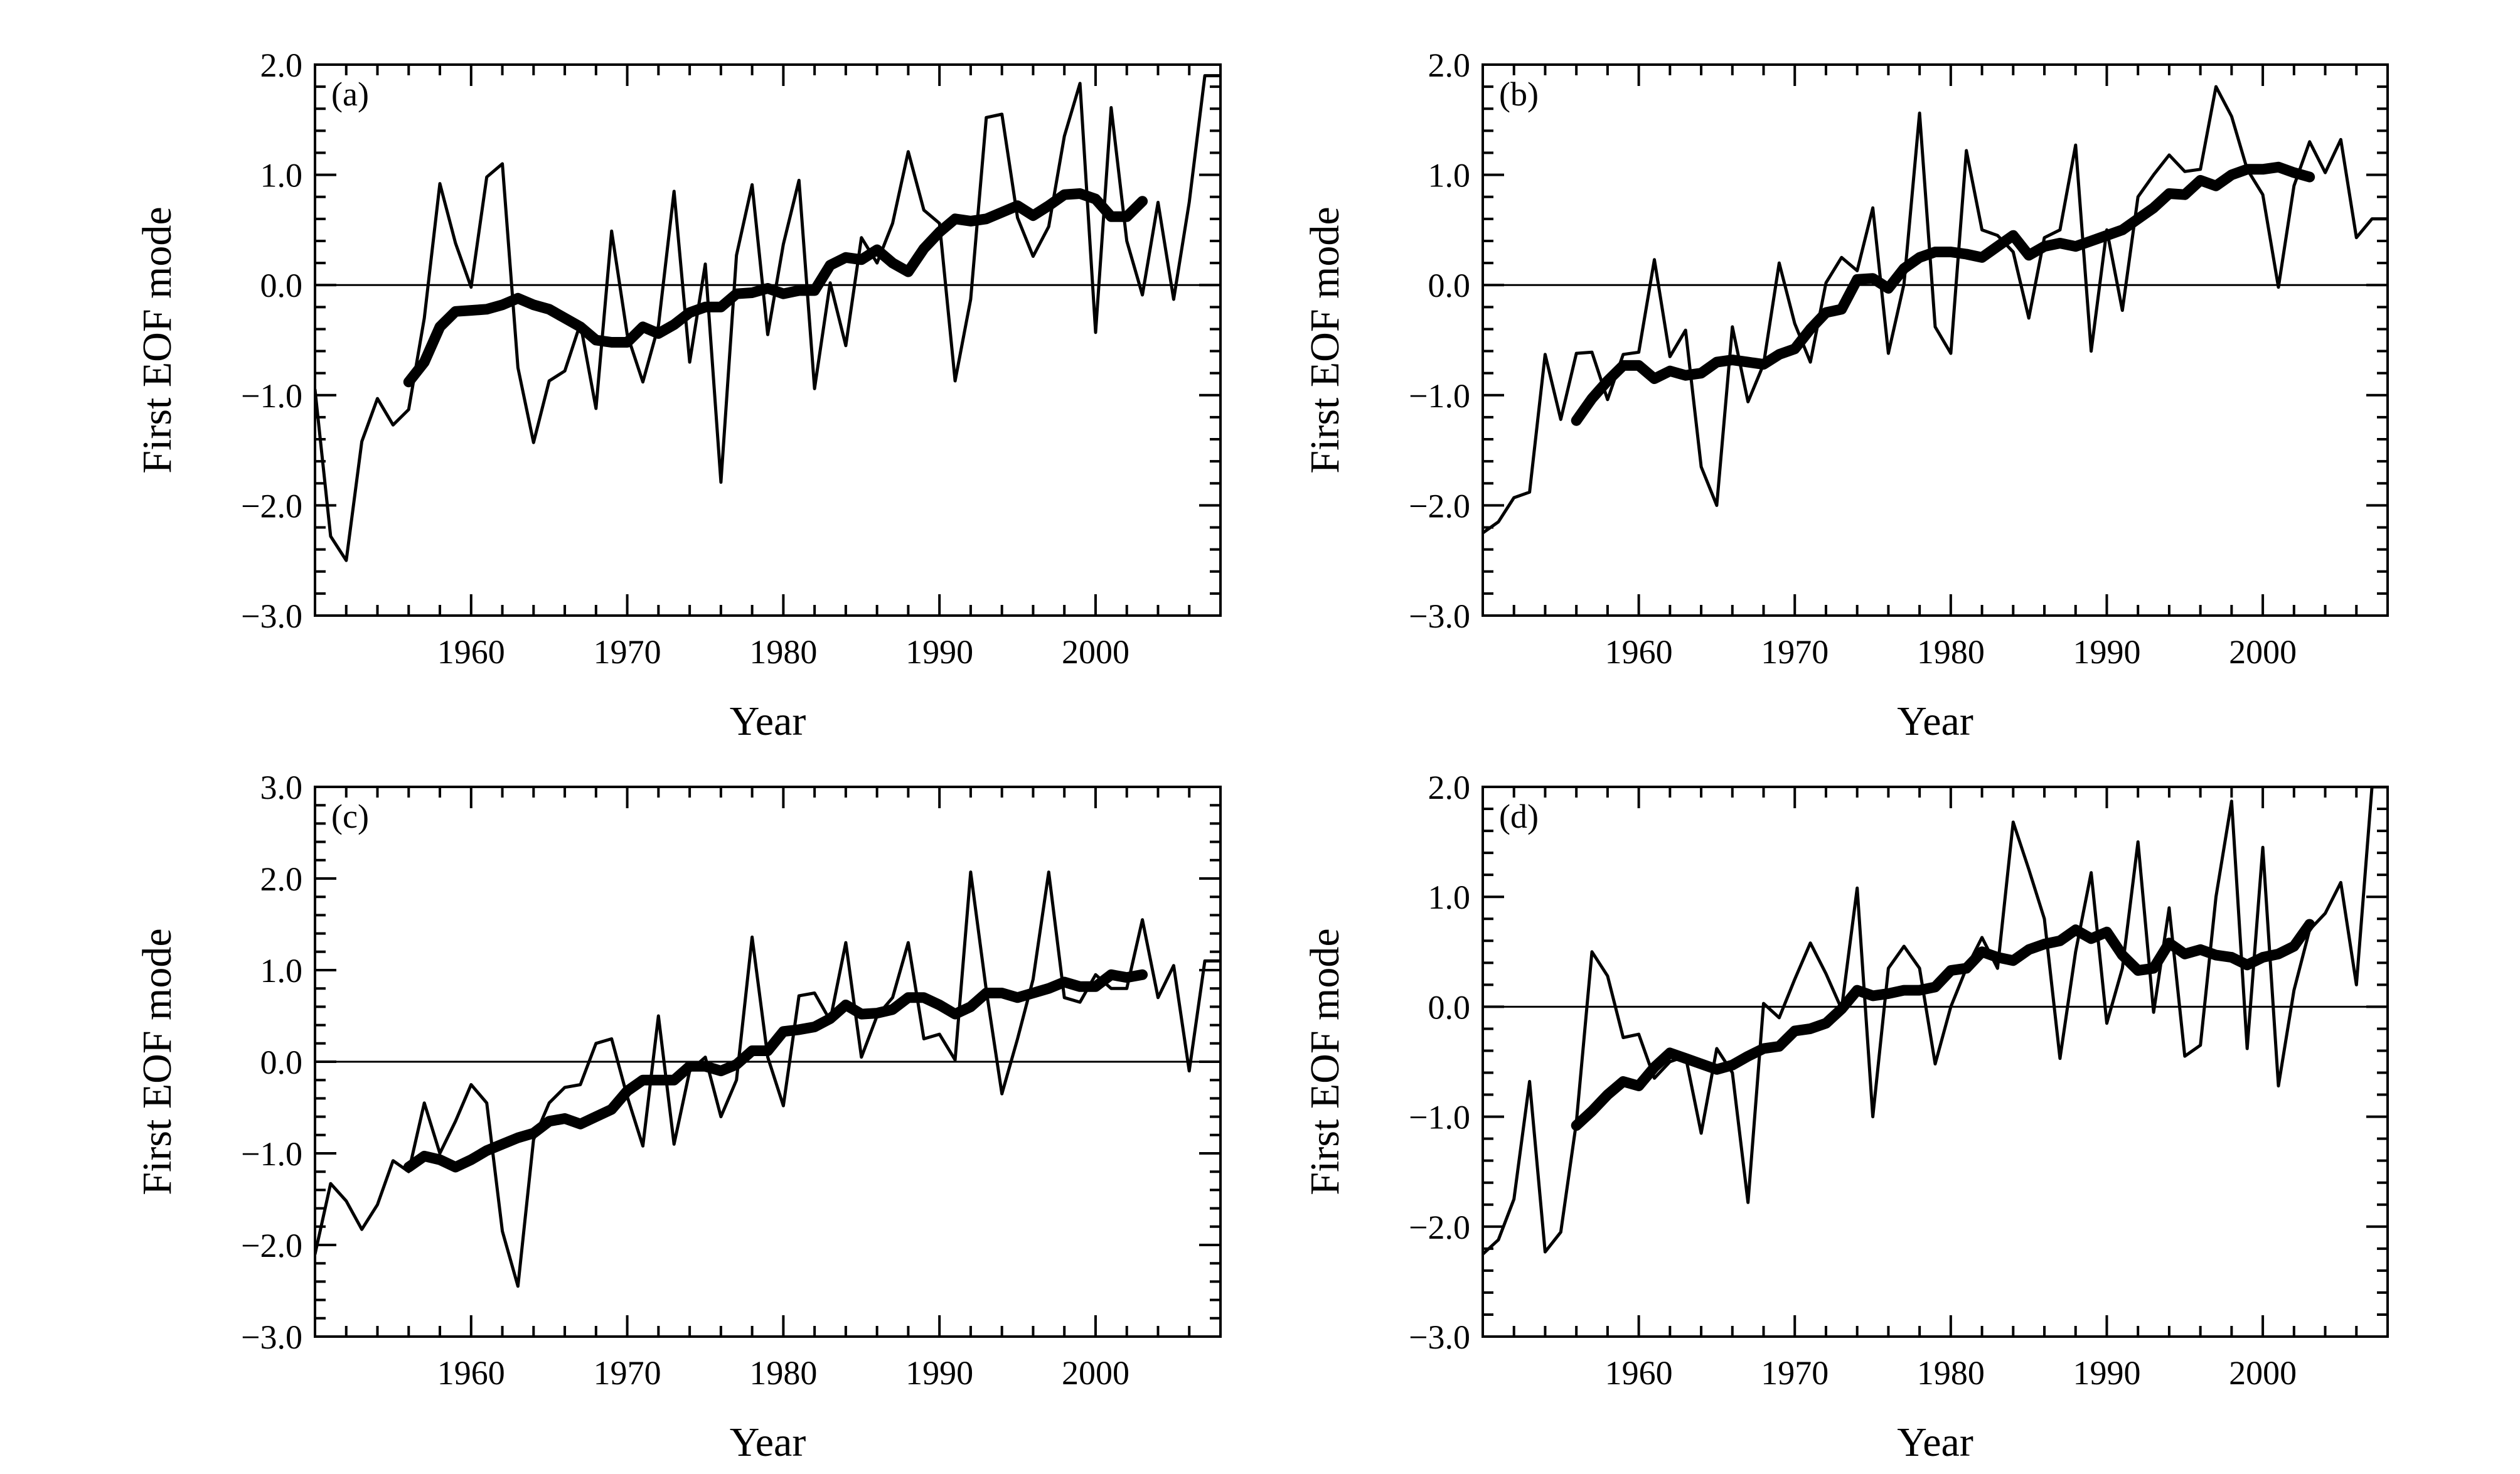 This screenshot has width=2520, height=1474. I want to click on panel-label: (b), so click(1519, 94).